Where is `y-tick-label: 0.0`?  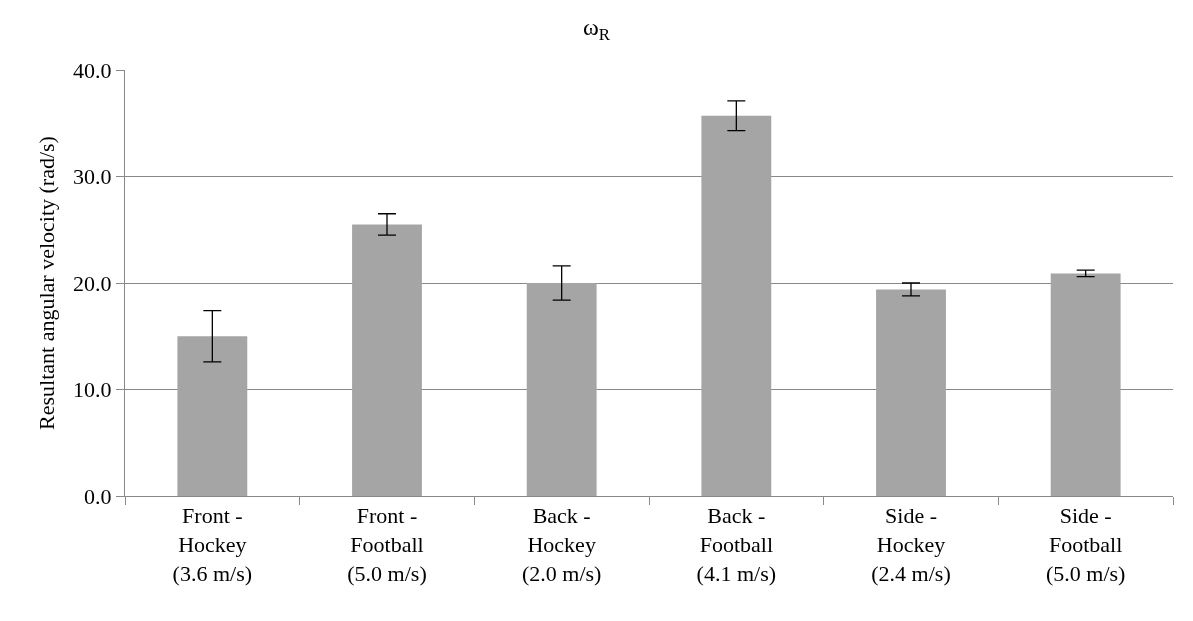
y-tick-label: 0.0 is located at coordinates (98, 496).